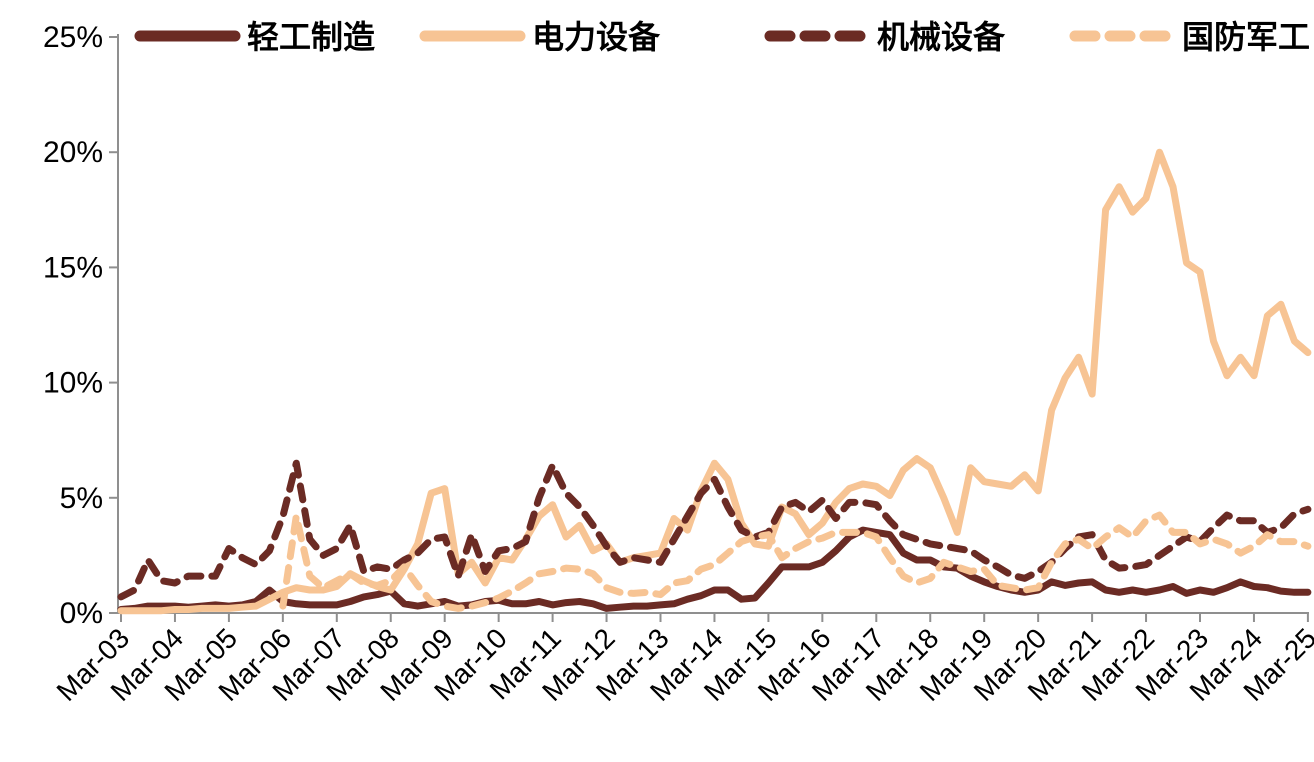  I want to click on y-tick-label: 0%, so click(81, 613).